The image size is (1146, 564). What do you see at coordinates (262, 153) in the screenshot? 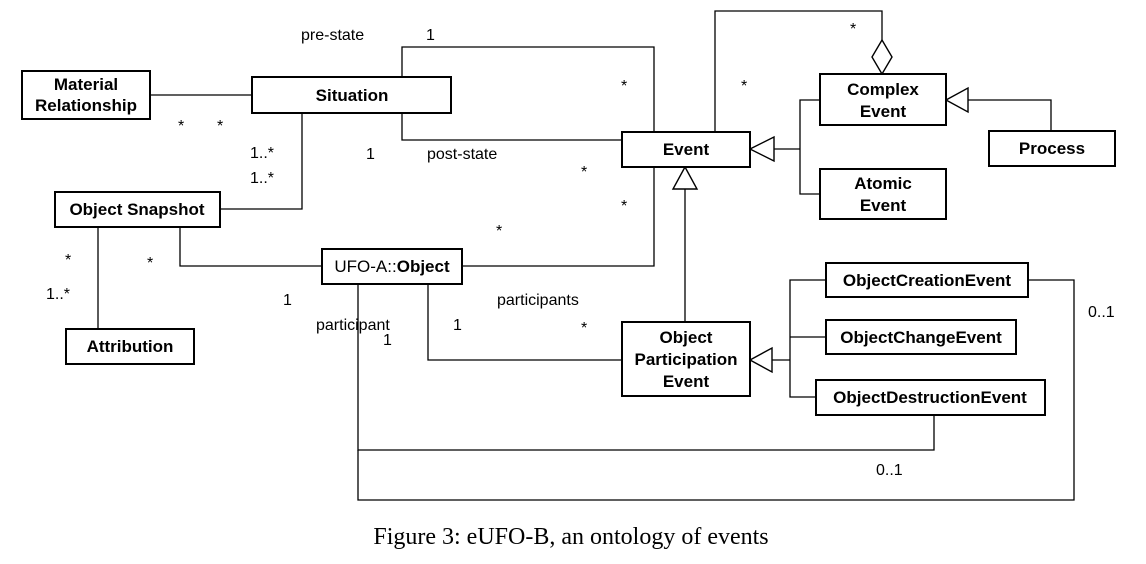
I see `label-snapshot-1n-a: 1..*` at bounding box center [262, 153].